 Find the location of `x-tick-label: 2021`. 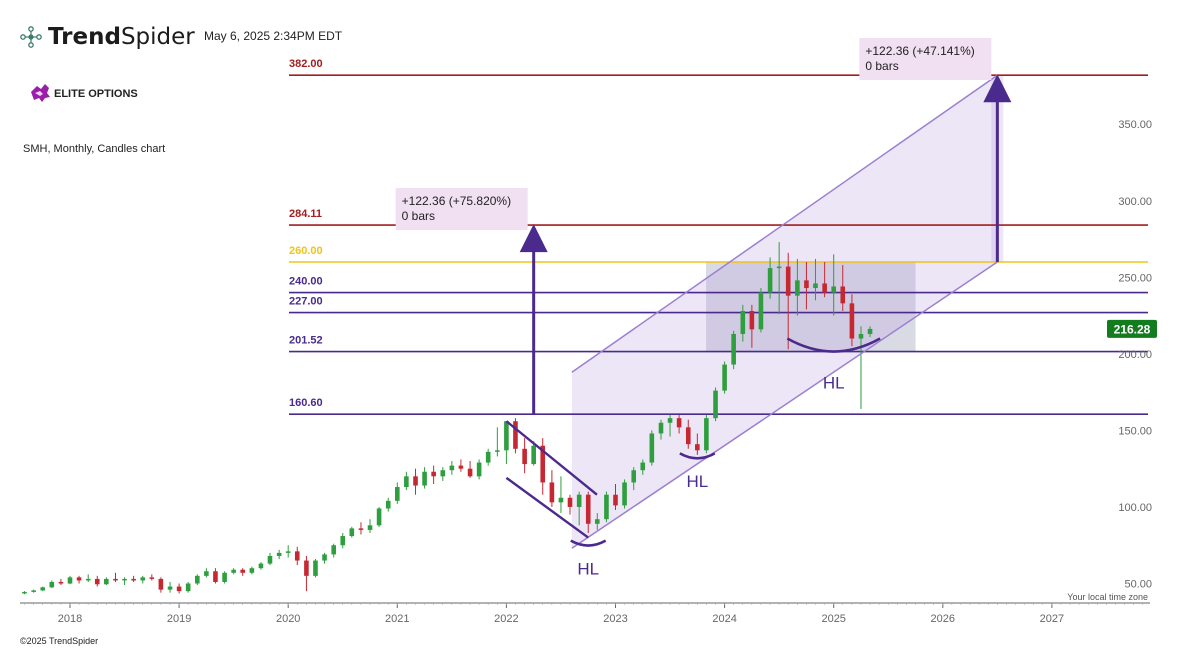

x-tick-label: 2021 is located at coordinates (397, 619).